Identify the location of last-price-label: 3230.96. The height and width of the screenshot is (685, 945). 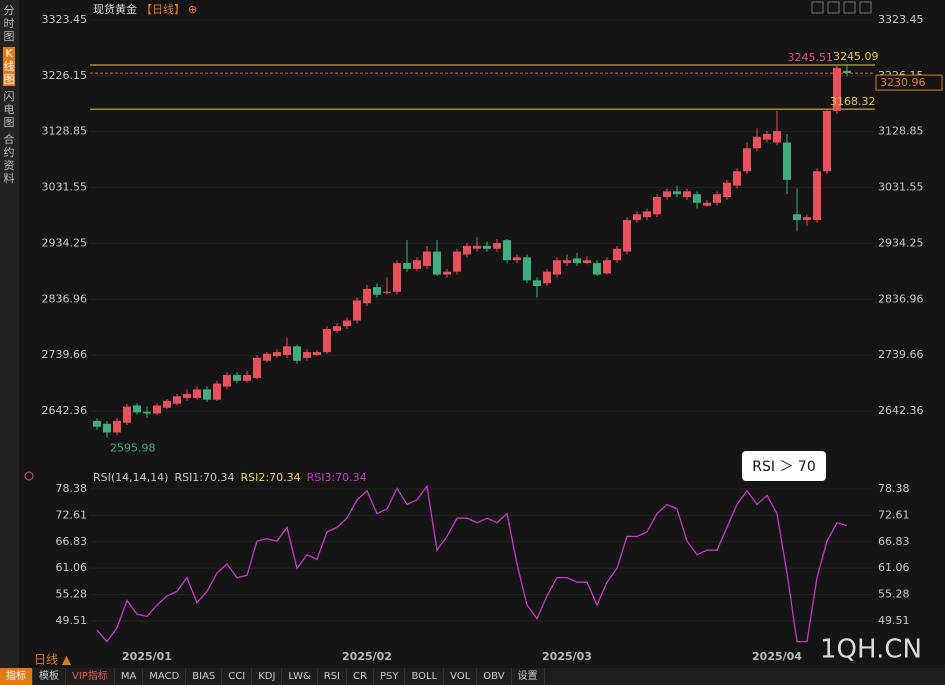
(903, 82).